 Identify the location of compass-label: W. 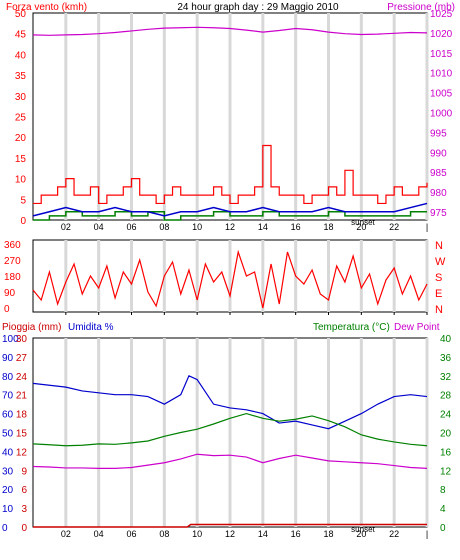
(440, 262).